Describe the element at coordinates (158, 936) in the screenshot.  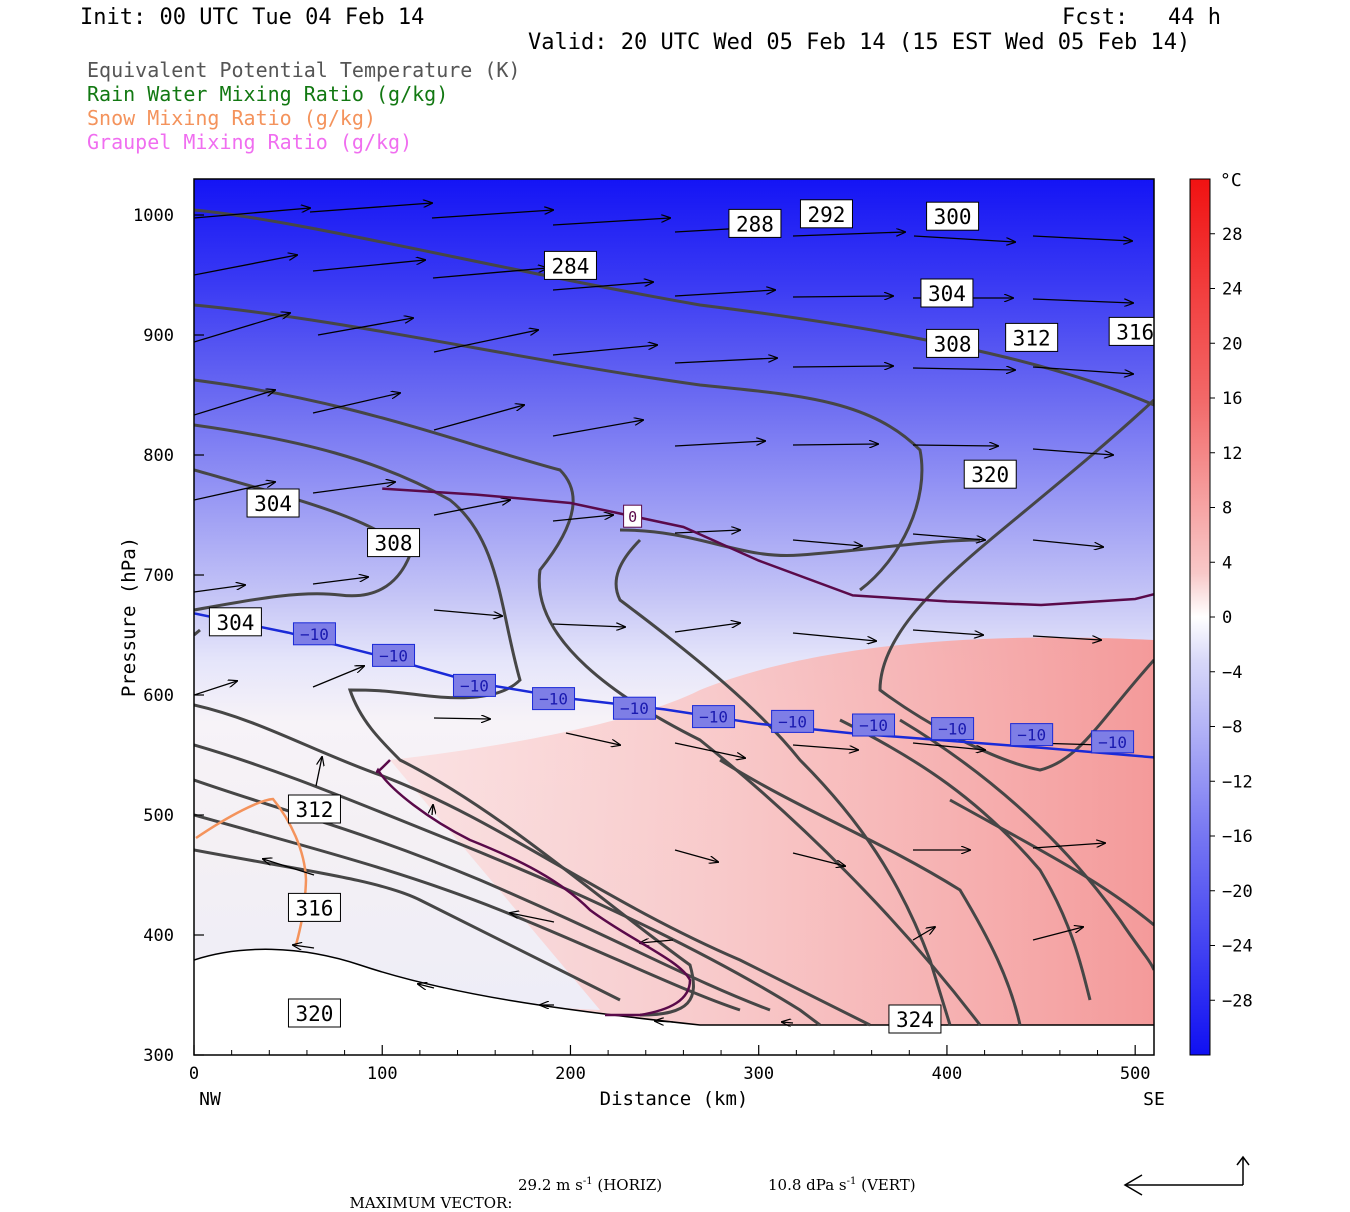
I see `y-tick-label: 400` at that location.